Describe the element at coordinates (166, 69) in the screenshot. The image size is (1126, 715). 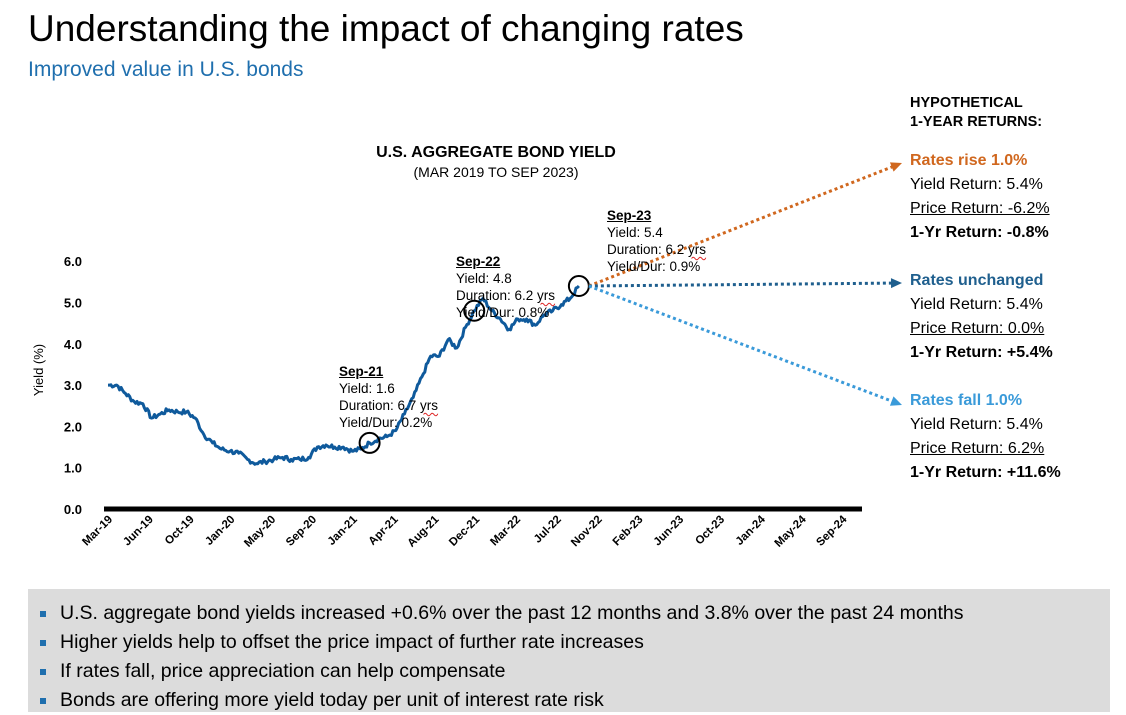
I see `page-subtitle: Improved value in U.S. bonds` at that location.